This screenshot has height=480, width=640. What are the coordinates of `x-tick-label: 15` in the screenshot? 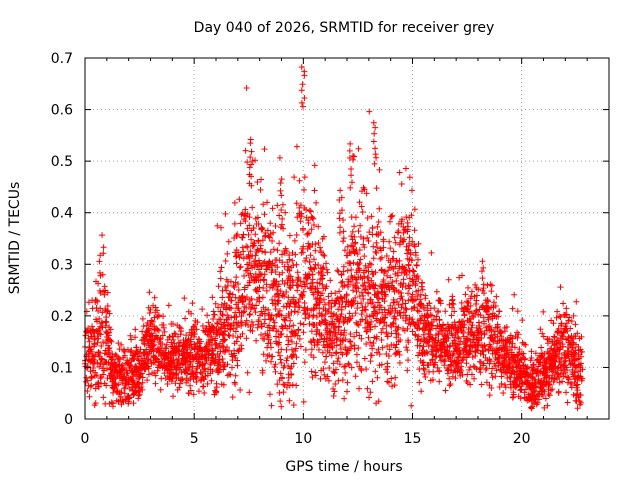 It's located at (413, 439).